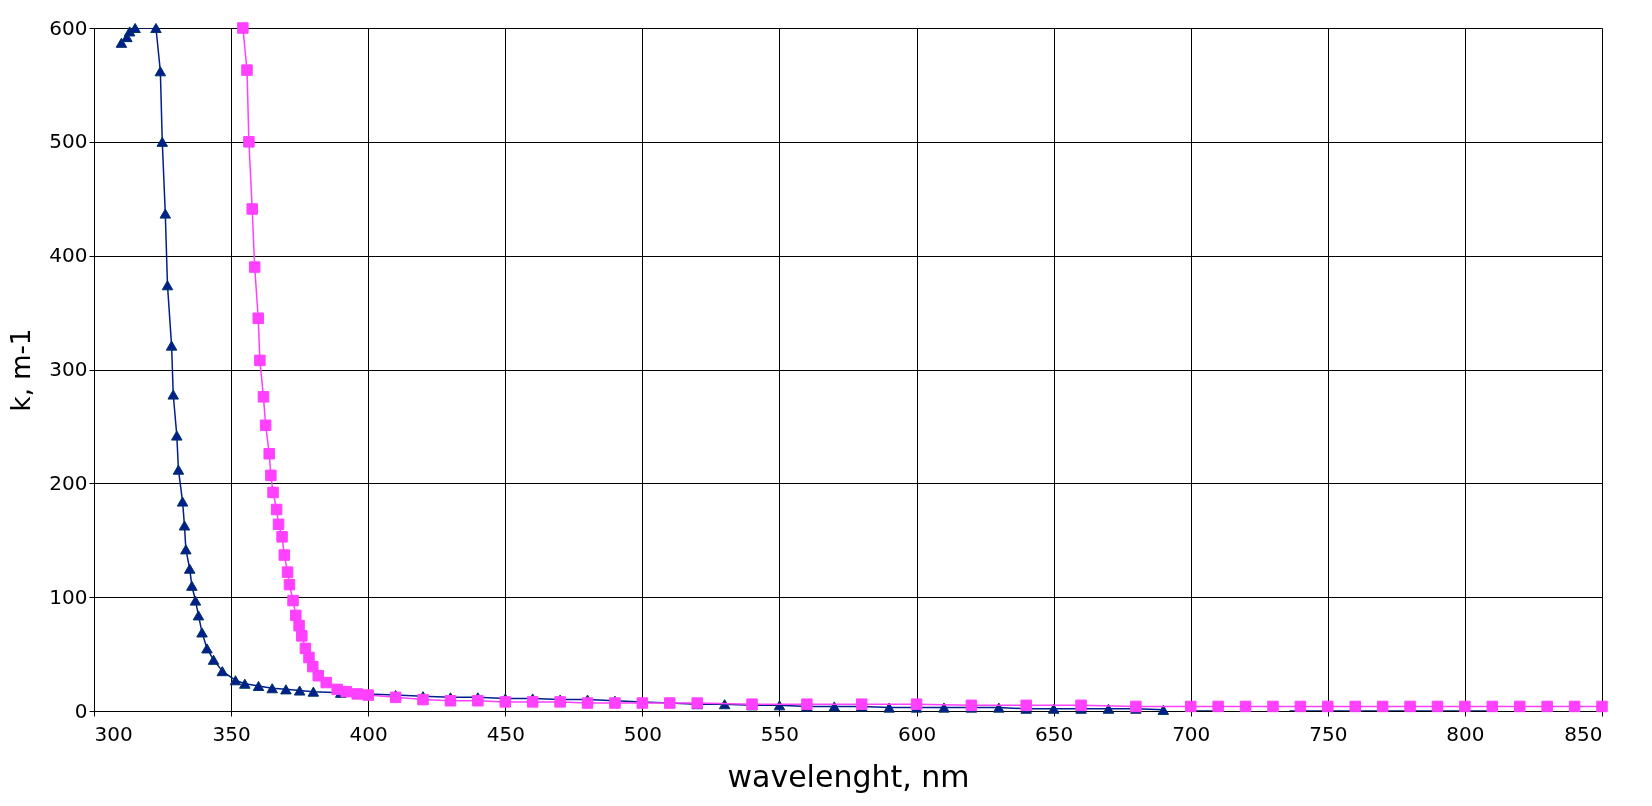  Describe the element at coordinates (68, 141) in the screenshot. I see `y-tick-label: 500` at that location.